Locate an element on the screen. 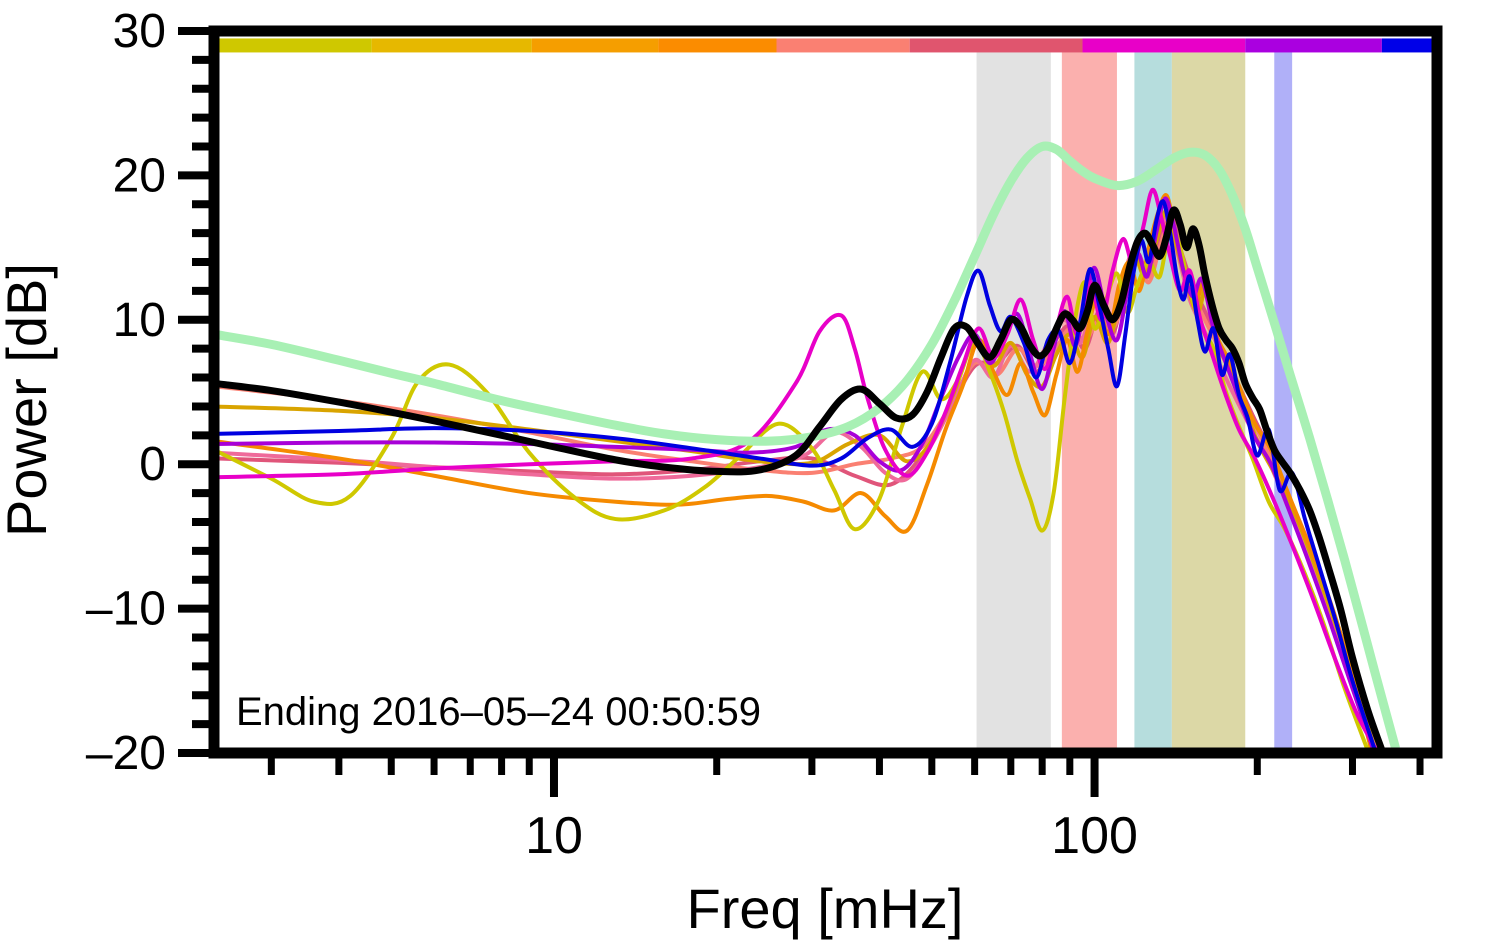  colorbar-segment-magenta is located at coordinates (1164, 45).